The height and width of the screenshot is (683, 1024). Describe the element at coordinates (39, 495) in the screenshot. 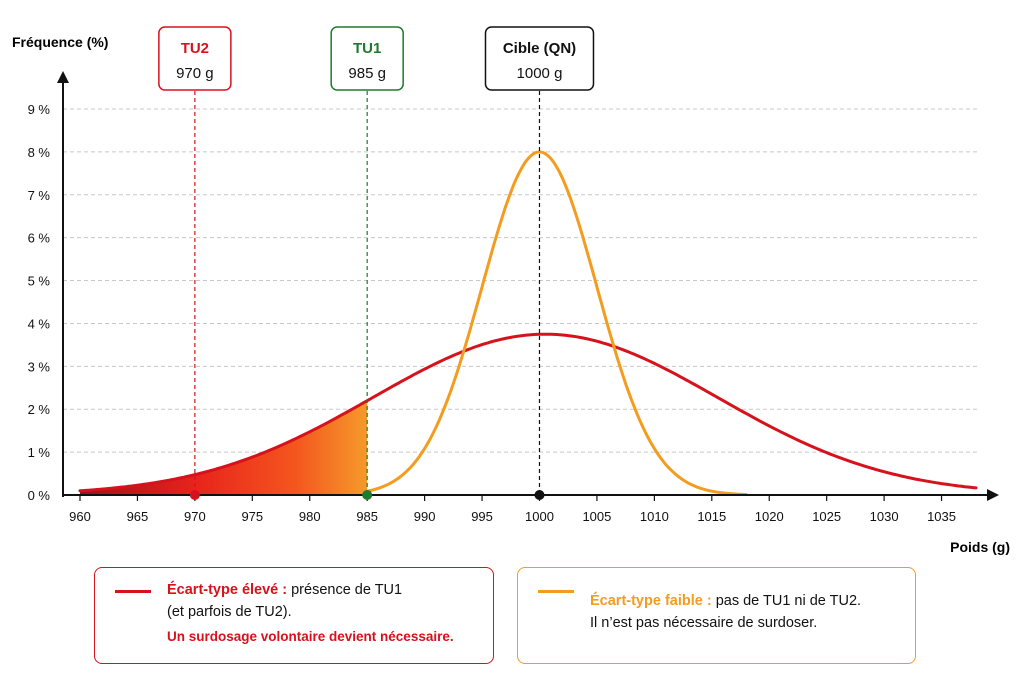

I see `y-tick-label: 0 %` at that location.